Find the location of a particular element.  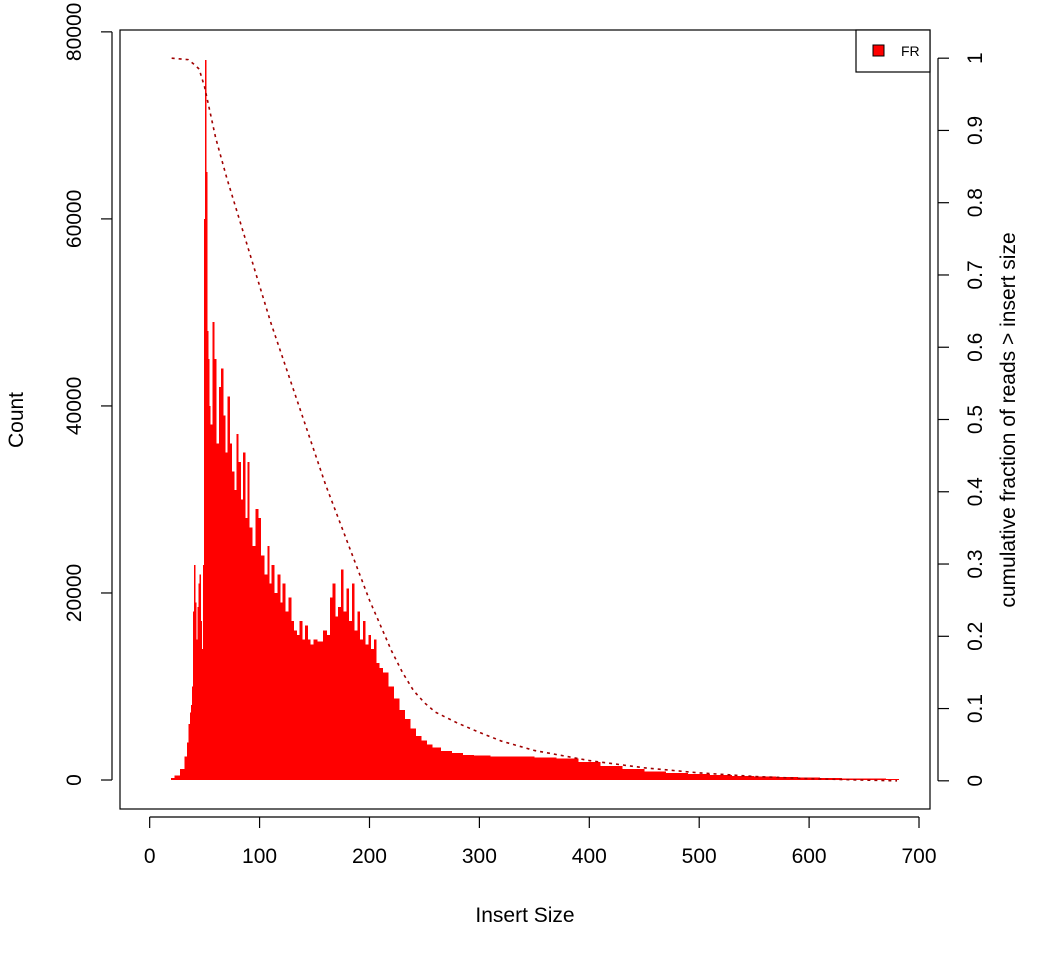

y2-tick-label: 0.8 is located at coordinates (975, 202).